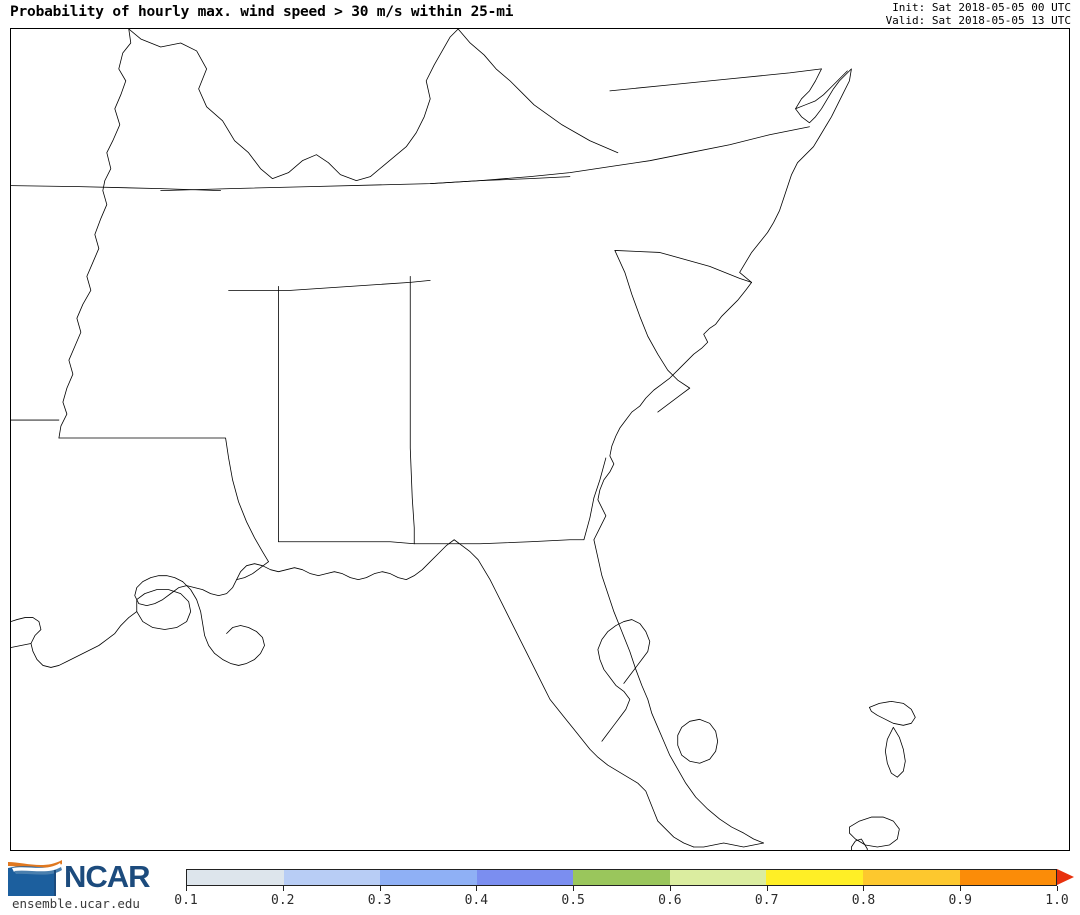 The image size is (1080, 915). What do you see at coordinates (538, 91) in the screenshot?
I see `state-boundary-appalachian` at bounding box center [538, 91].